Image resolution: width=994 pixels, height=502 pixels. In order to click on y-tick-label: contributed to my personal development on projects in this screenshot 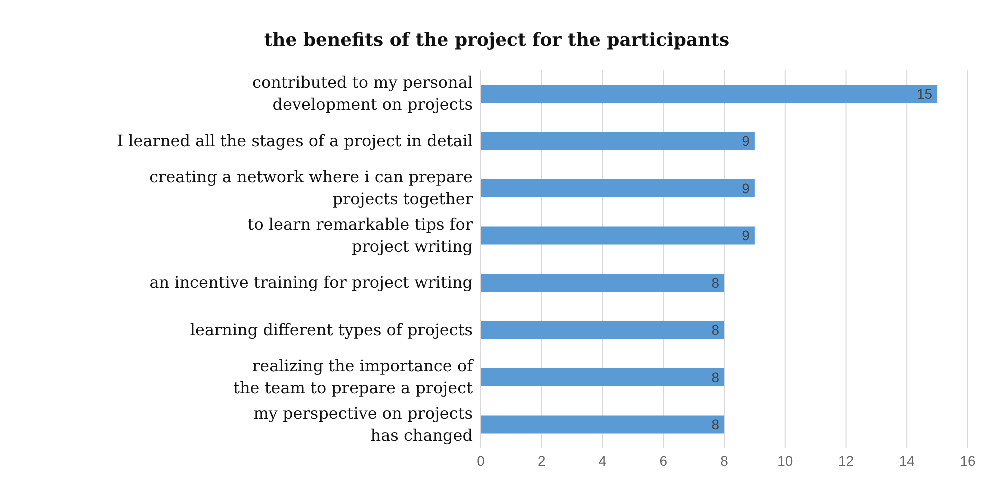, I will do `click(362, 93)`.